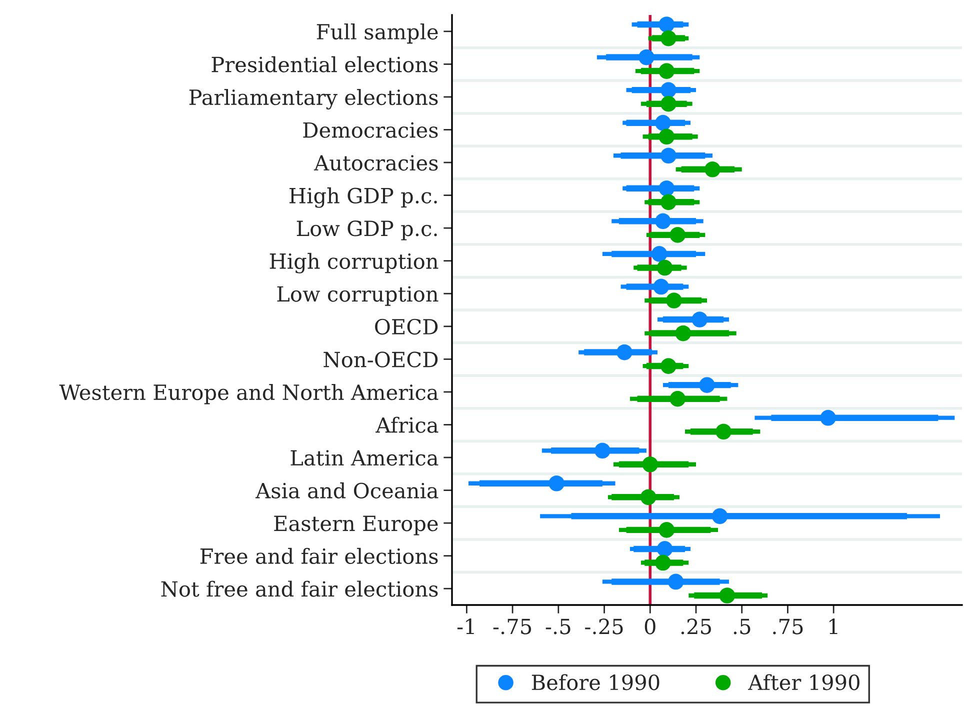 The height and width of the screenshot is (713, 964). What do you see at coordinates (596, 682) in the screenshot?
I see `legend-label: Before 1990` at bounding box center [596, 682].